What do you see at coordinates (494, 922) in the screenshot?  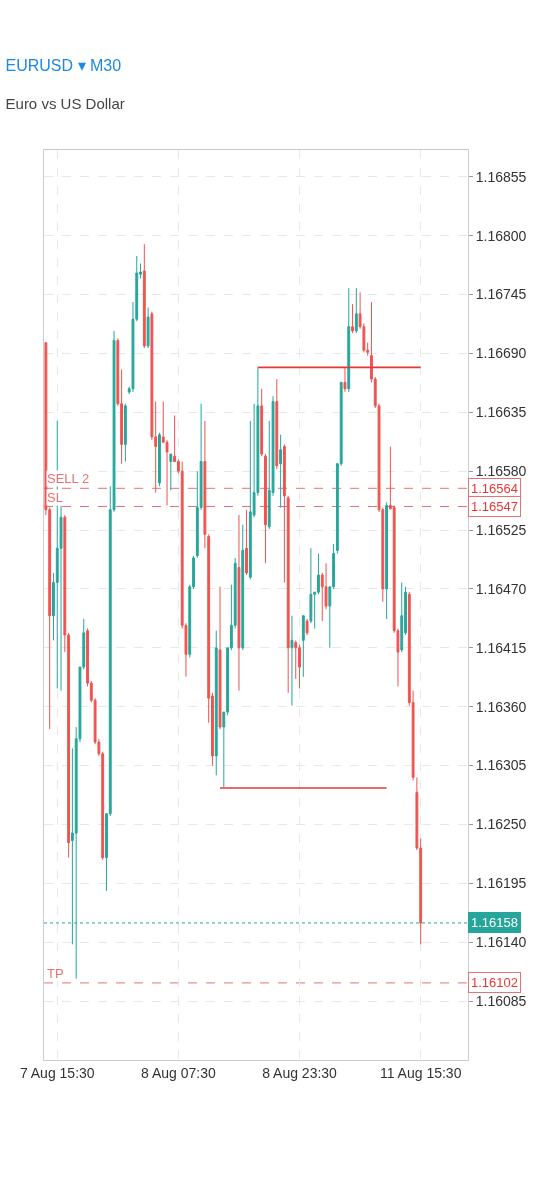 I see `text: 1.16158` at bounding box center [494, 922].